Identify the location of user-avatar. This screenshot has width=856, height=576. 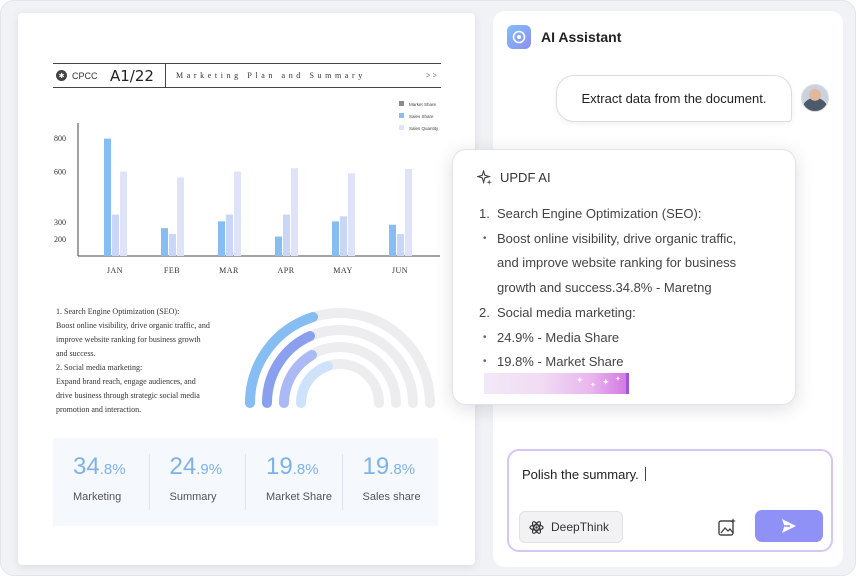
(815, 98).